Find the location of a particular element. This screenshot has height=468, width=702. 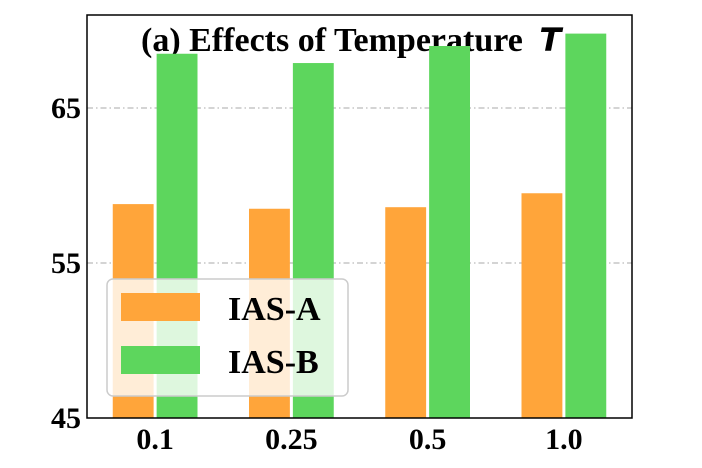

legend-label-ias-a: IAS-A is located at coordinates (274, 309).